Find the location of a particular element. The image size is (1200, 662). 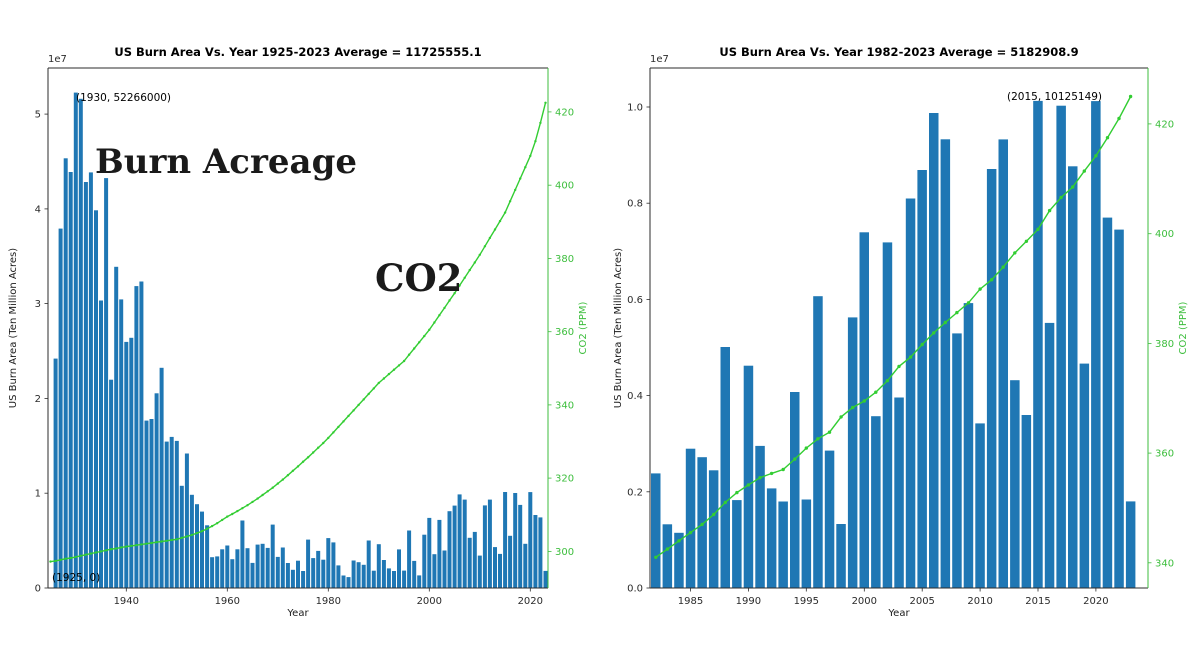

burn-acreage-label: Burn Acreage is located at coordinates (226, 162).